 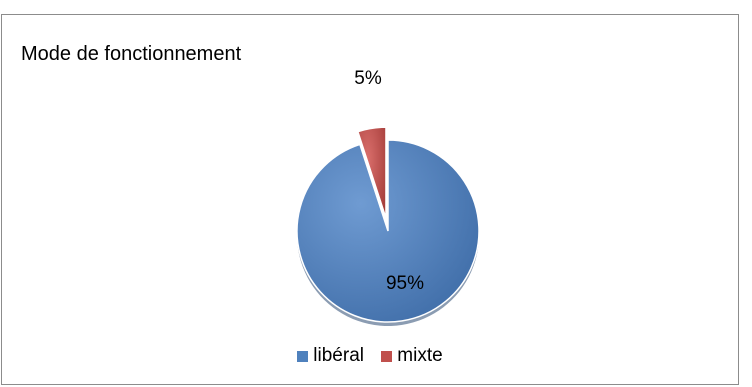 What do you see at coordinates (370, 356) in the screenshot?
I see `chart-legend: libéral mixte` at bounding box center [370, 356].